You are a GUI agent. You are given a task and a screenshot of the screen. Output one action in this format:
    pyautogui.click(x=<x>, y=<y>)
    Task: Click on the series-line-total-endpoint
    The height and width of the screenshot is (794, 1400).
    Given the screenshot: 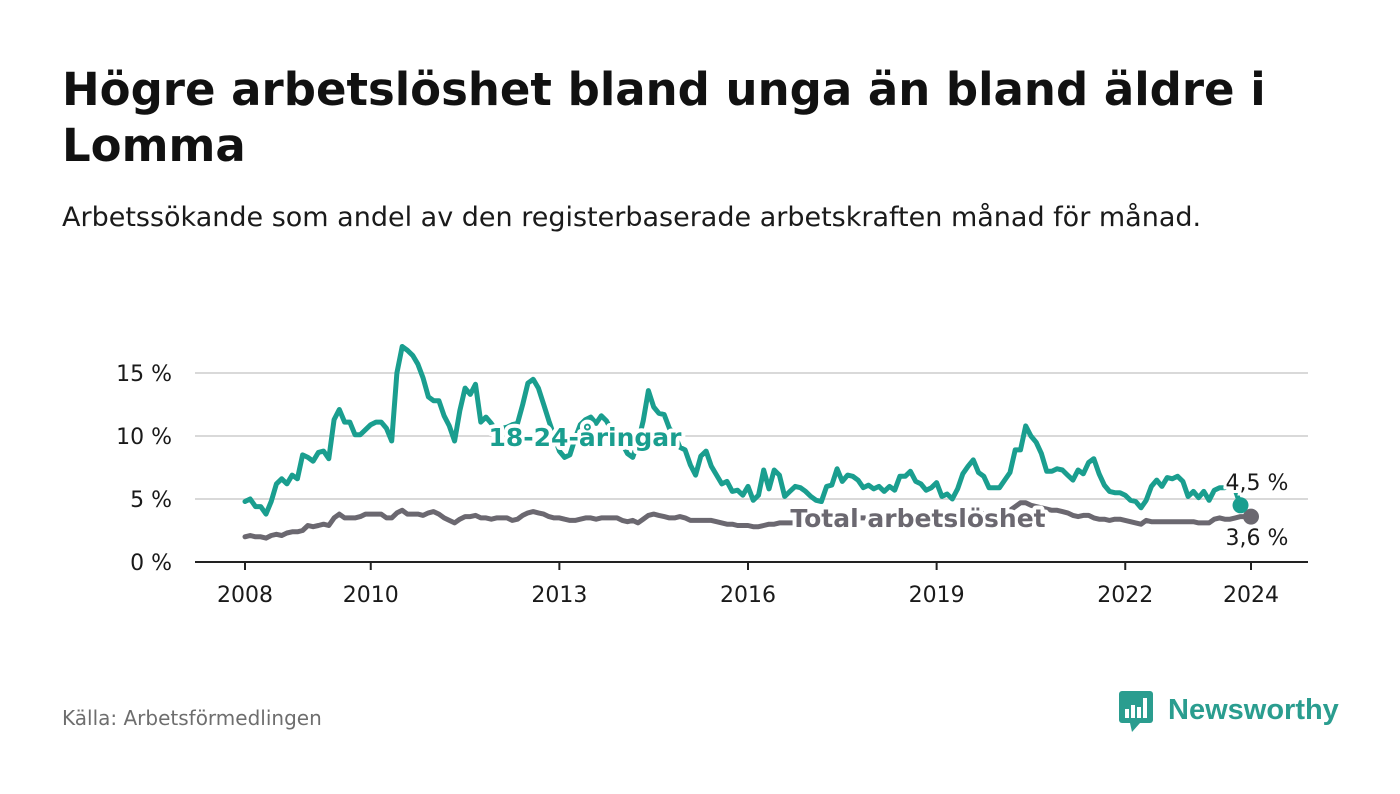 What is the action you would take?
    pyautogui.click(x=1250, y=516)
    